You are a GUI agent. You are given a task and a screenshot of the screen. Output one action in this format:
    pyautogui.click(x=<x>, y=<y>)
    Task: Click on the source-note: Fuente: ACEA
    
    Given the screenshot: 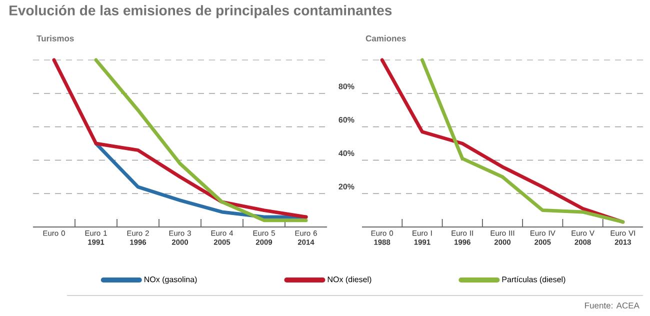 What is the action you would take?
    pyautogui.click(x=612, y=305)
    